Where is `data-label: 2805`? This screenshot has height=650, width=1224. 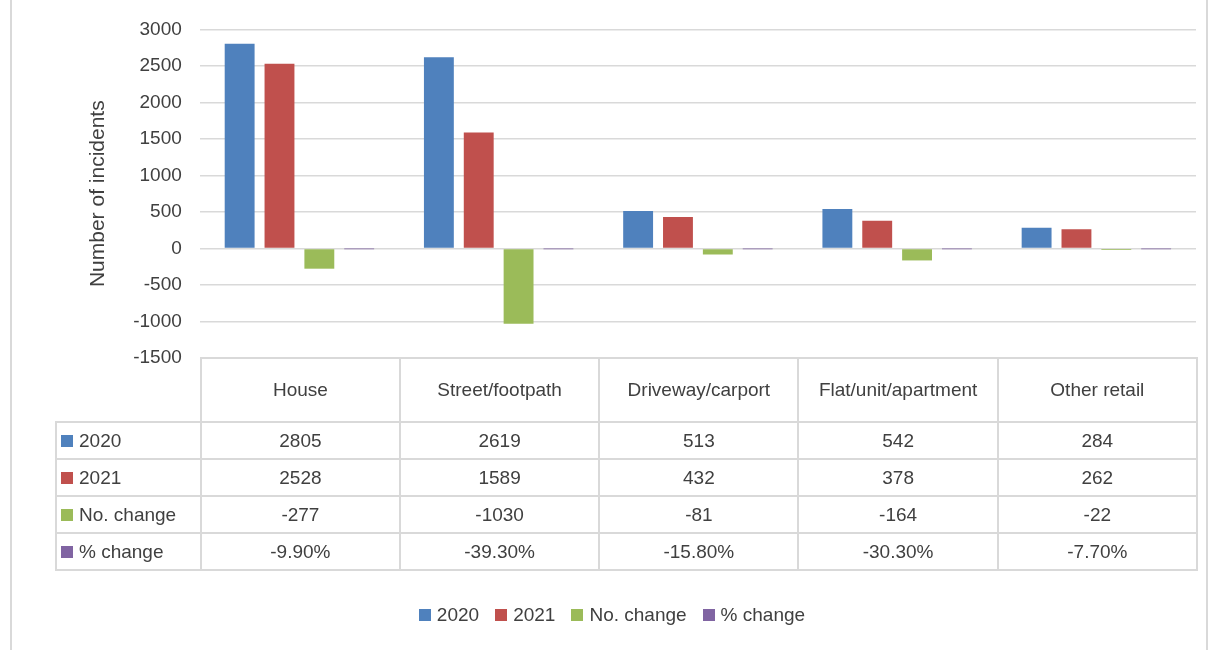 data-label: 2805 is located at coordinates (300, 440).